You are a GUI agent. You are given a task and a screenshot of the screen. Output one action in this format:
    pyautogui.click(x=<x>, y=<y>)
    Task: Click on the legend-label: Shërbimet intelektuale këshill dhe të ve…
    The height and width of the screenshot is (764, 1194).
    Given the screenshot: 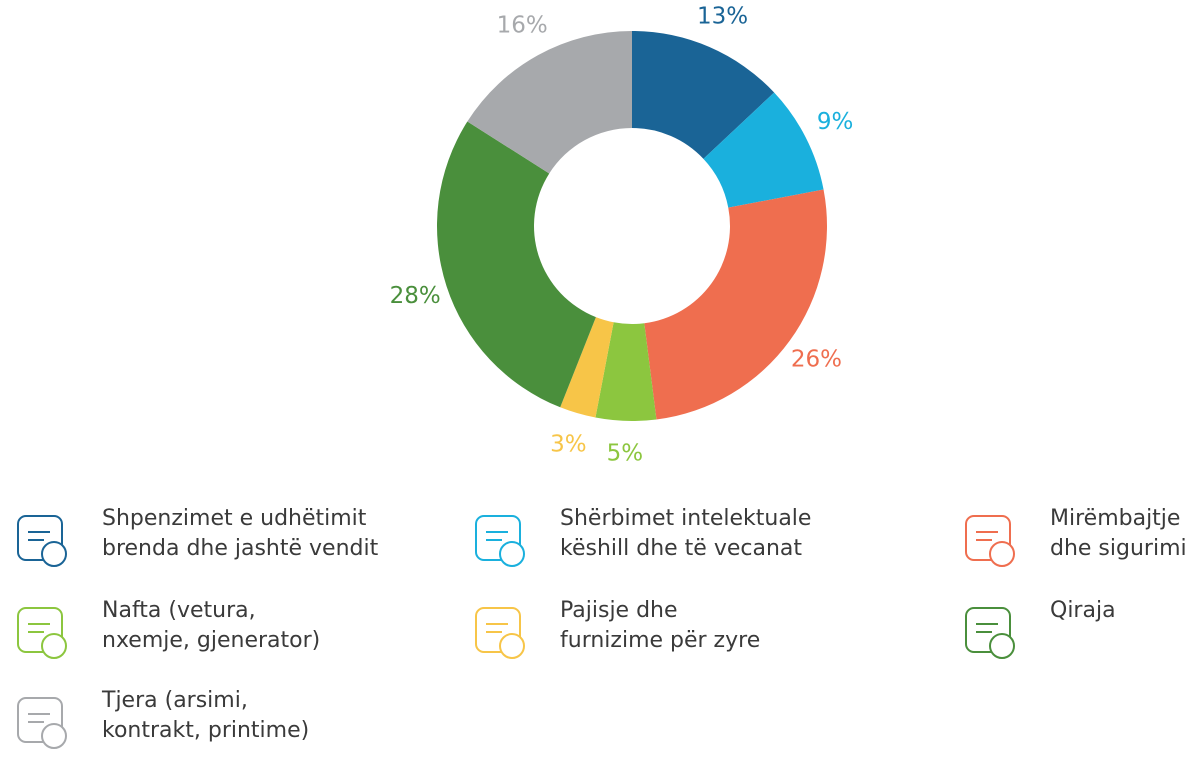 What is the action you would take?
    pyautogui.click(x=686, y=533)
    